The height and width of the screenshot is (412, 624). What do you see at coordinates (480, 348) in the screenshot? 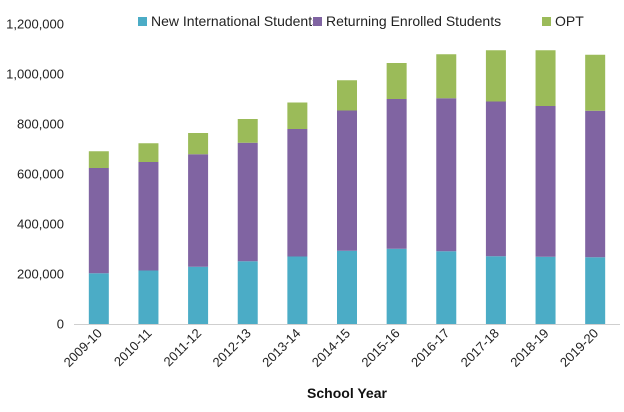
I see `x-tick-label: 2017-18` at bounding box center [480, 348].